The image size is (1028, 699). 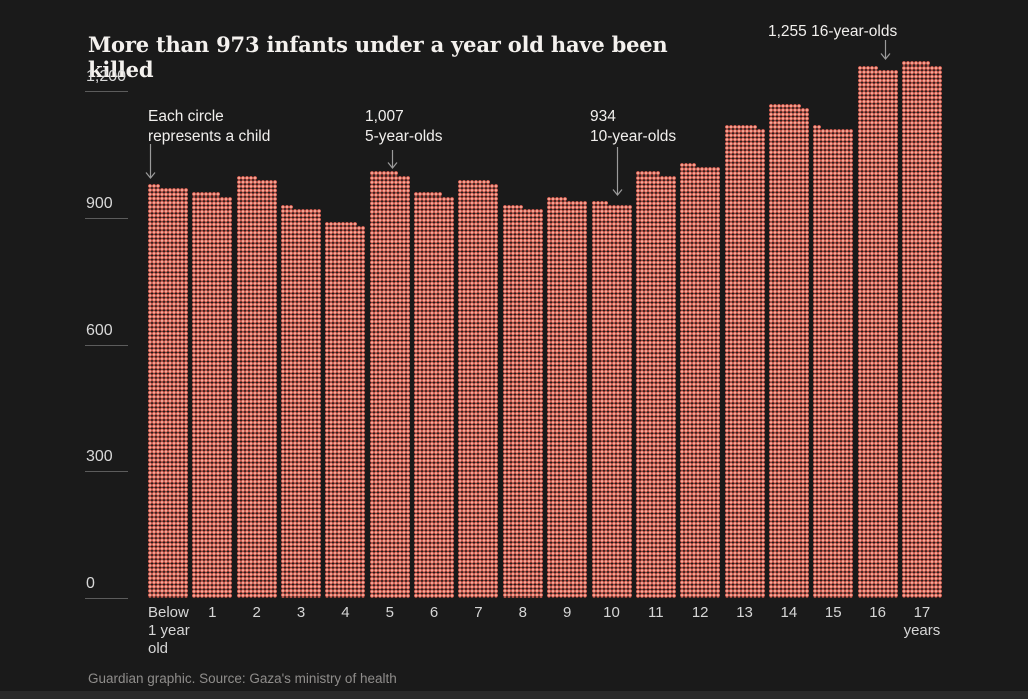 I want to click on x-tick-label: 11, so click(x=656, y=612).